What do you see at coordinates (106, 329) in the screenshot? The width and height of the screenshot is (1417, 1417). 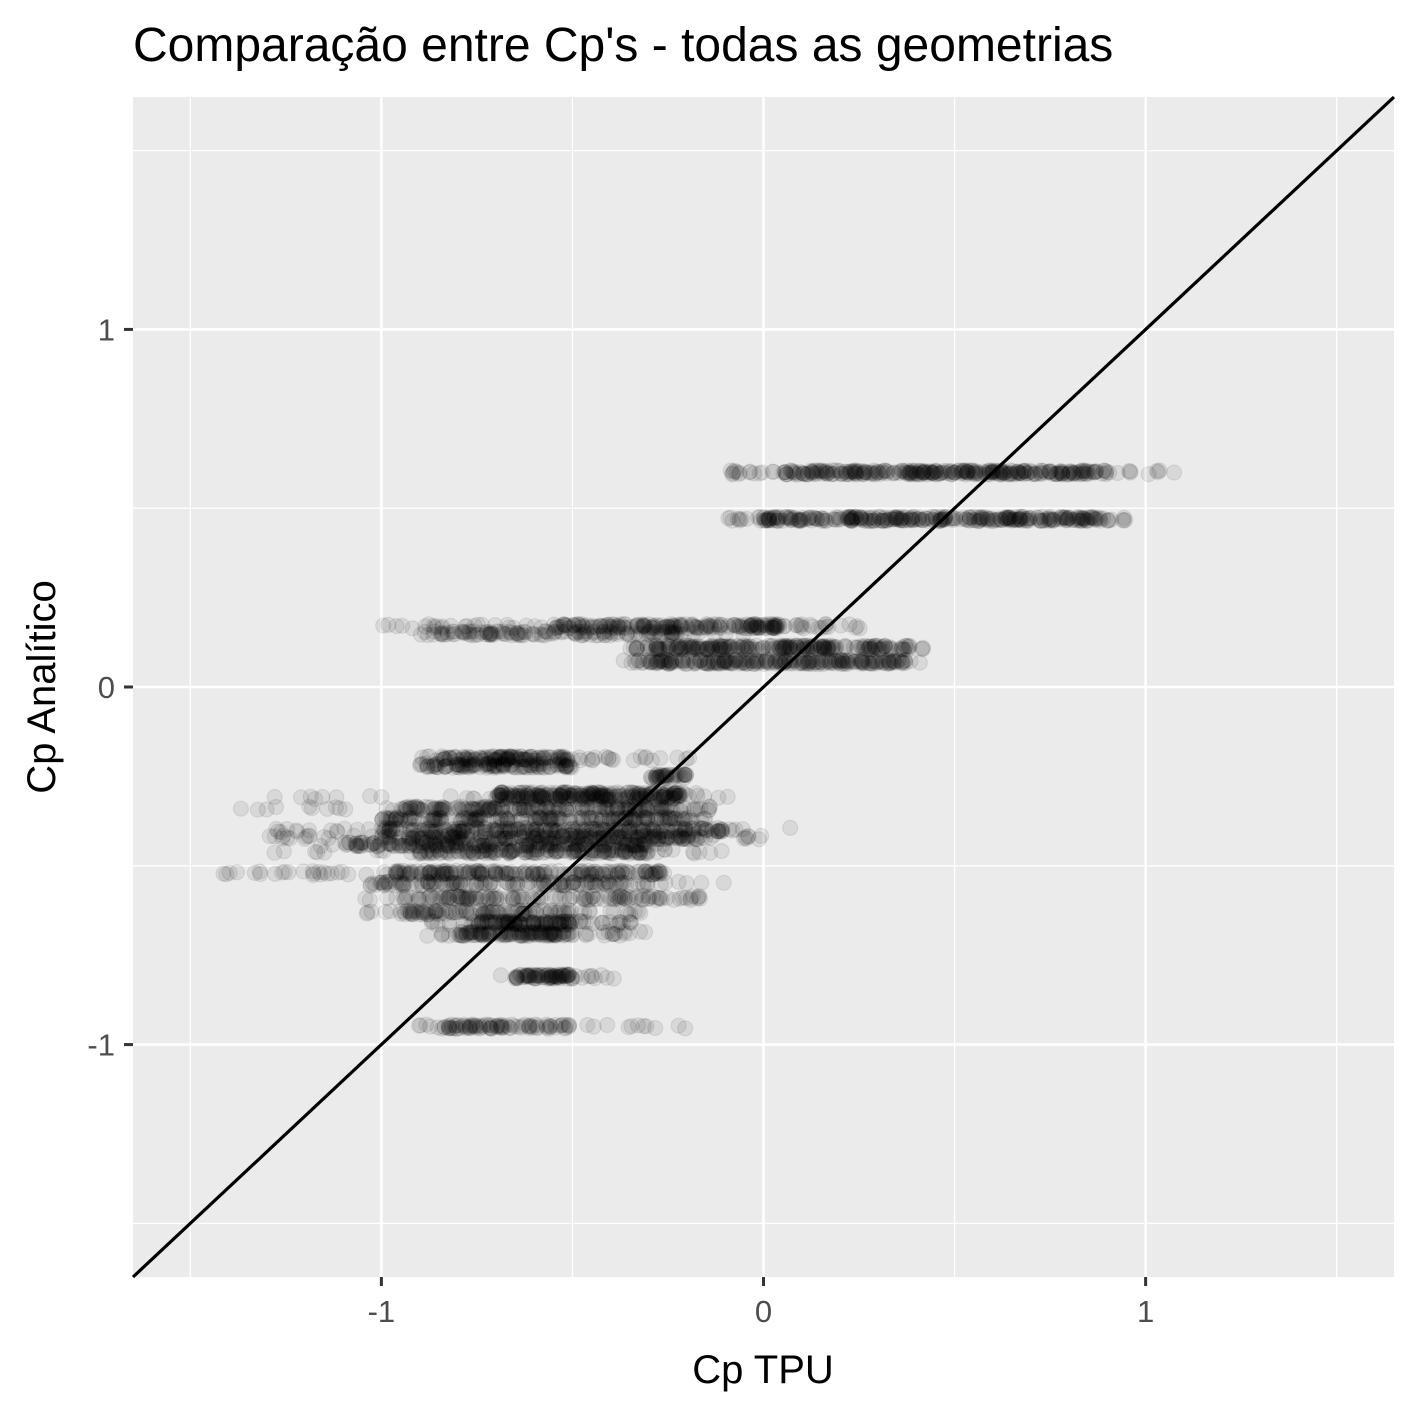 I see `y-tick-label: 1` at bounding box center [106, 329].